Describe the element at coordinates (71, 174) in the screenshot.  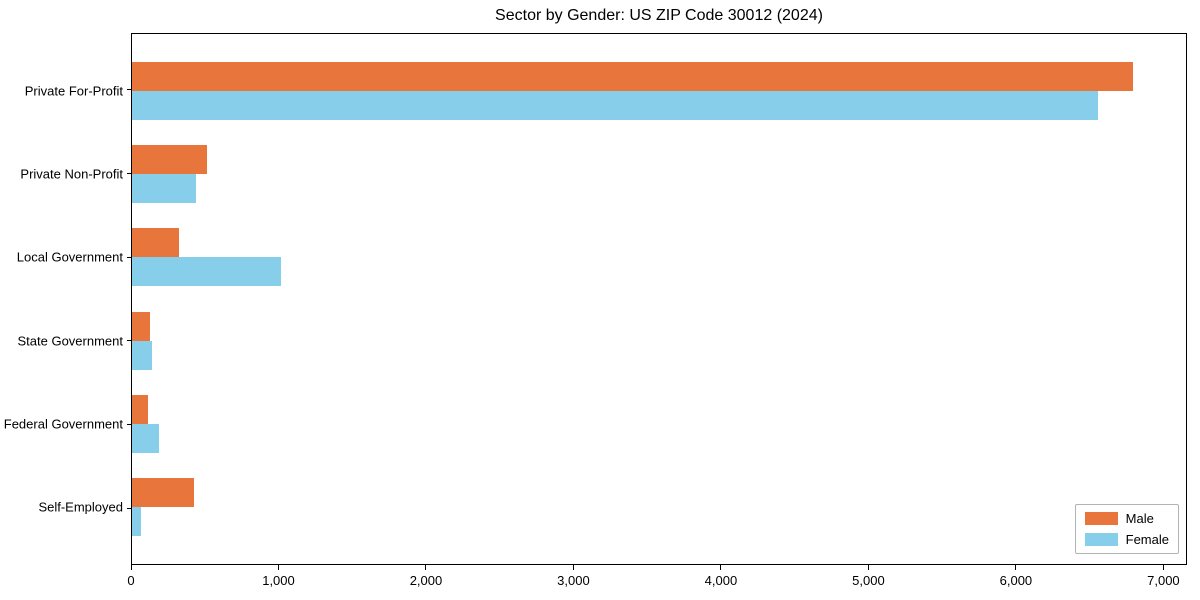
I see `category-label: Private Non-Profit` at that location.